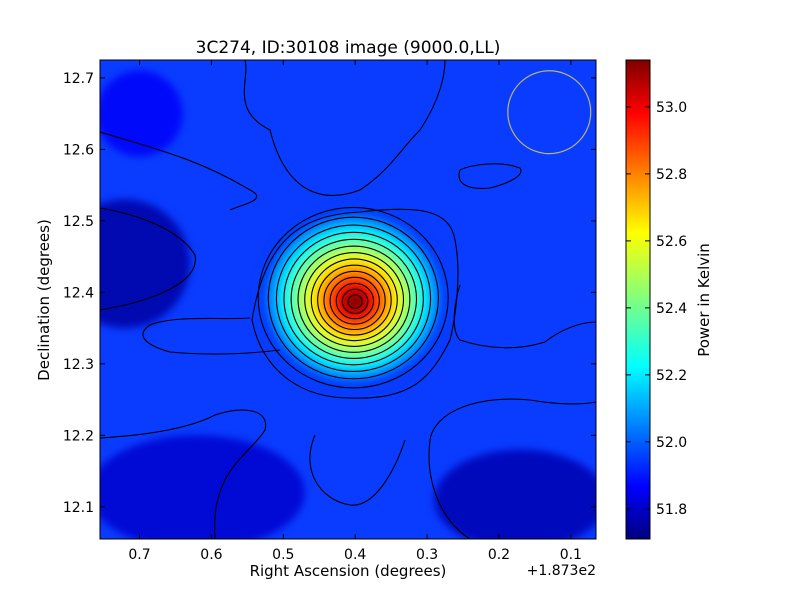 Image resolution: width=800 pixels, height=600 pixels. Describe the element at coordinates (78, 79) in the screenshot. I see `y-tick-label: 12.7` at that location.